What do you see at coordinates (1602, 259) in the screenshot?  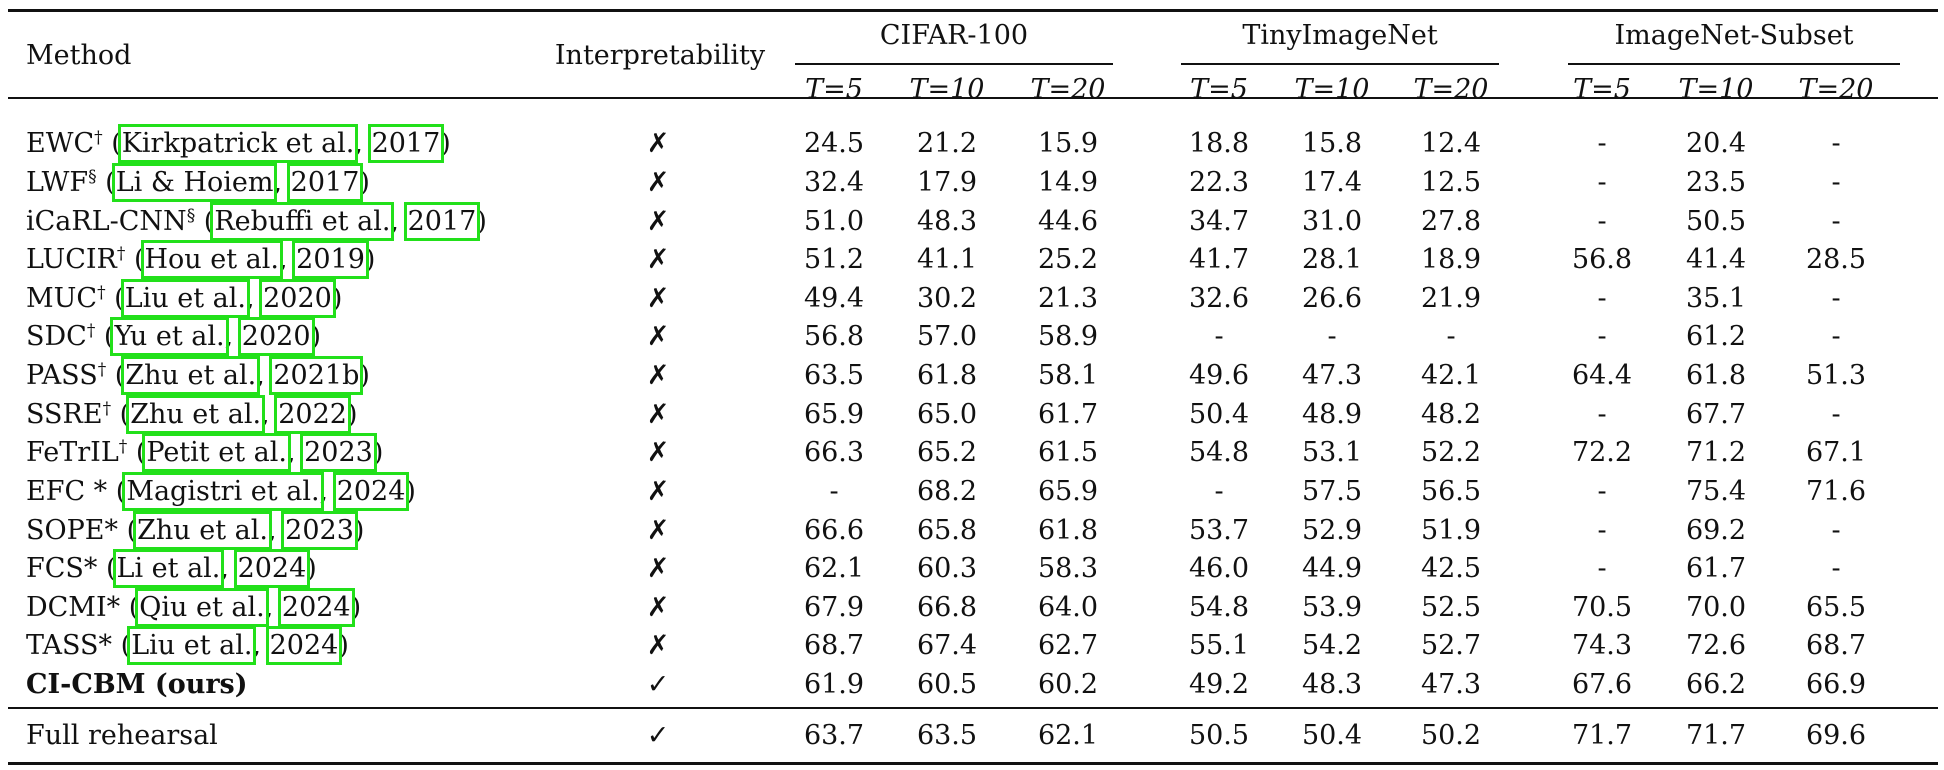 I see `value-cell: 56.8` at bounding box center [1602, 259].